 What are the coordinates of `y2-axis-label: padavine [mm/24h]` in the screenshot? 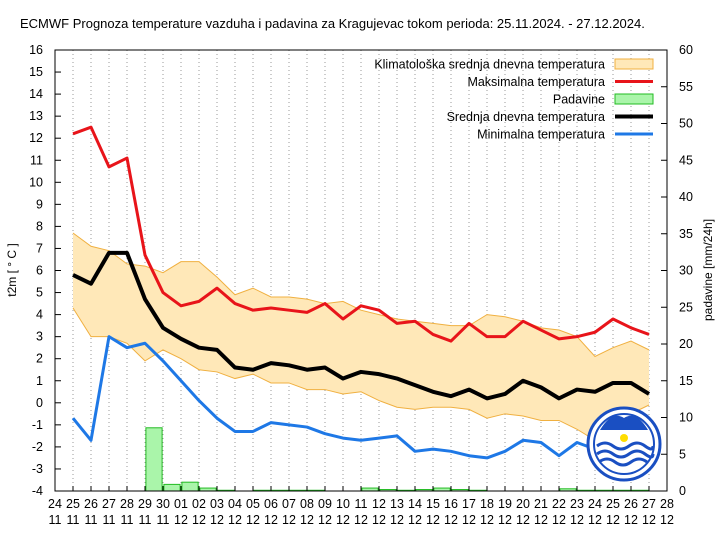 It's located at (708, 270).